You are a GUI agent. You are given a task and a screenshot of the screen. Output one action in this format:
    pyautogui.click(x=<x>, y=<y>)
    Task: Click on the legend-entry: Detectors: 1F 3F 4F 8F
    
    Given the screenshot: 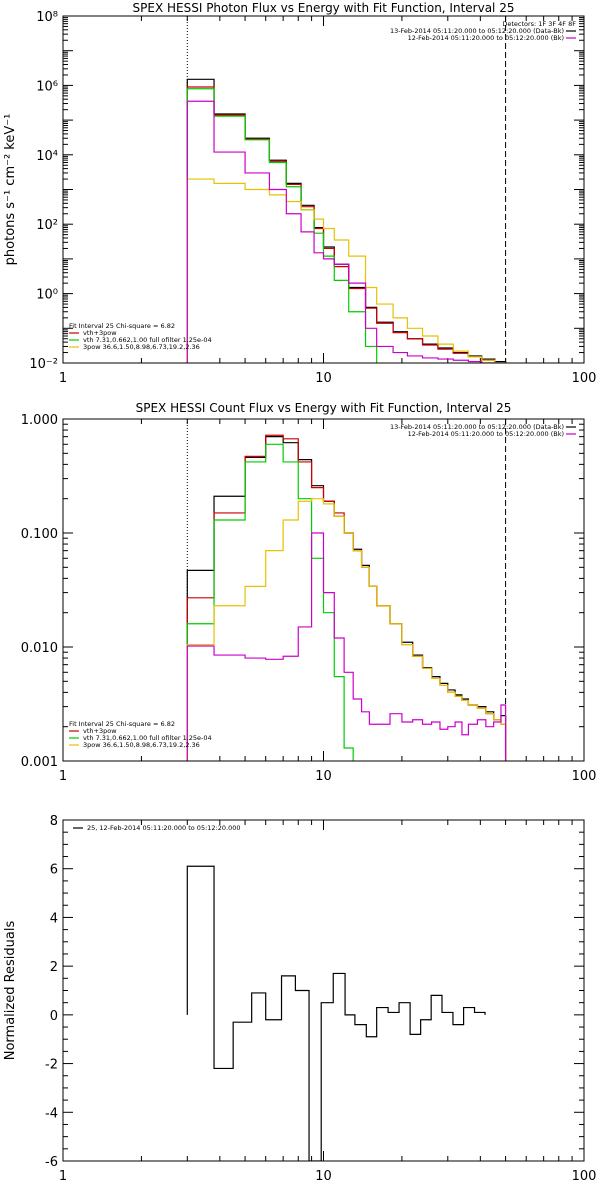 What is the action you would take?
    pyautogui.click(x=539, y=24)
    